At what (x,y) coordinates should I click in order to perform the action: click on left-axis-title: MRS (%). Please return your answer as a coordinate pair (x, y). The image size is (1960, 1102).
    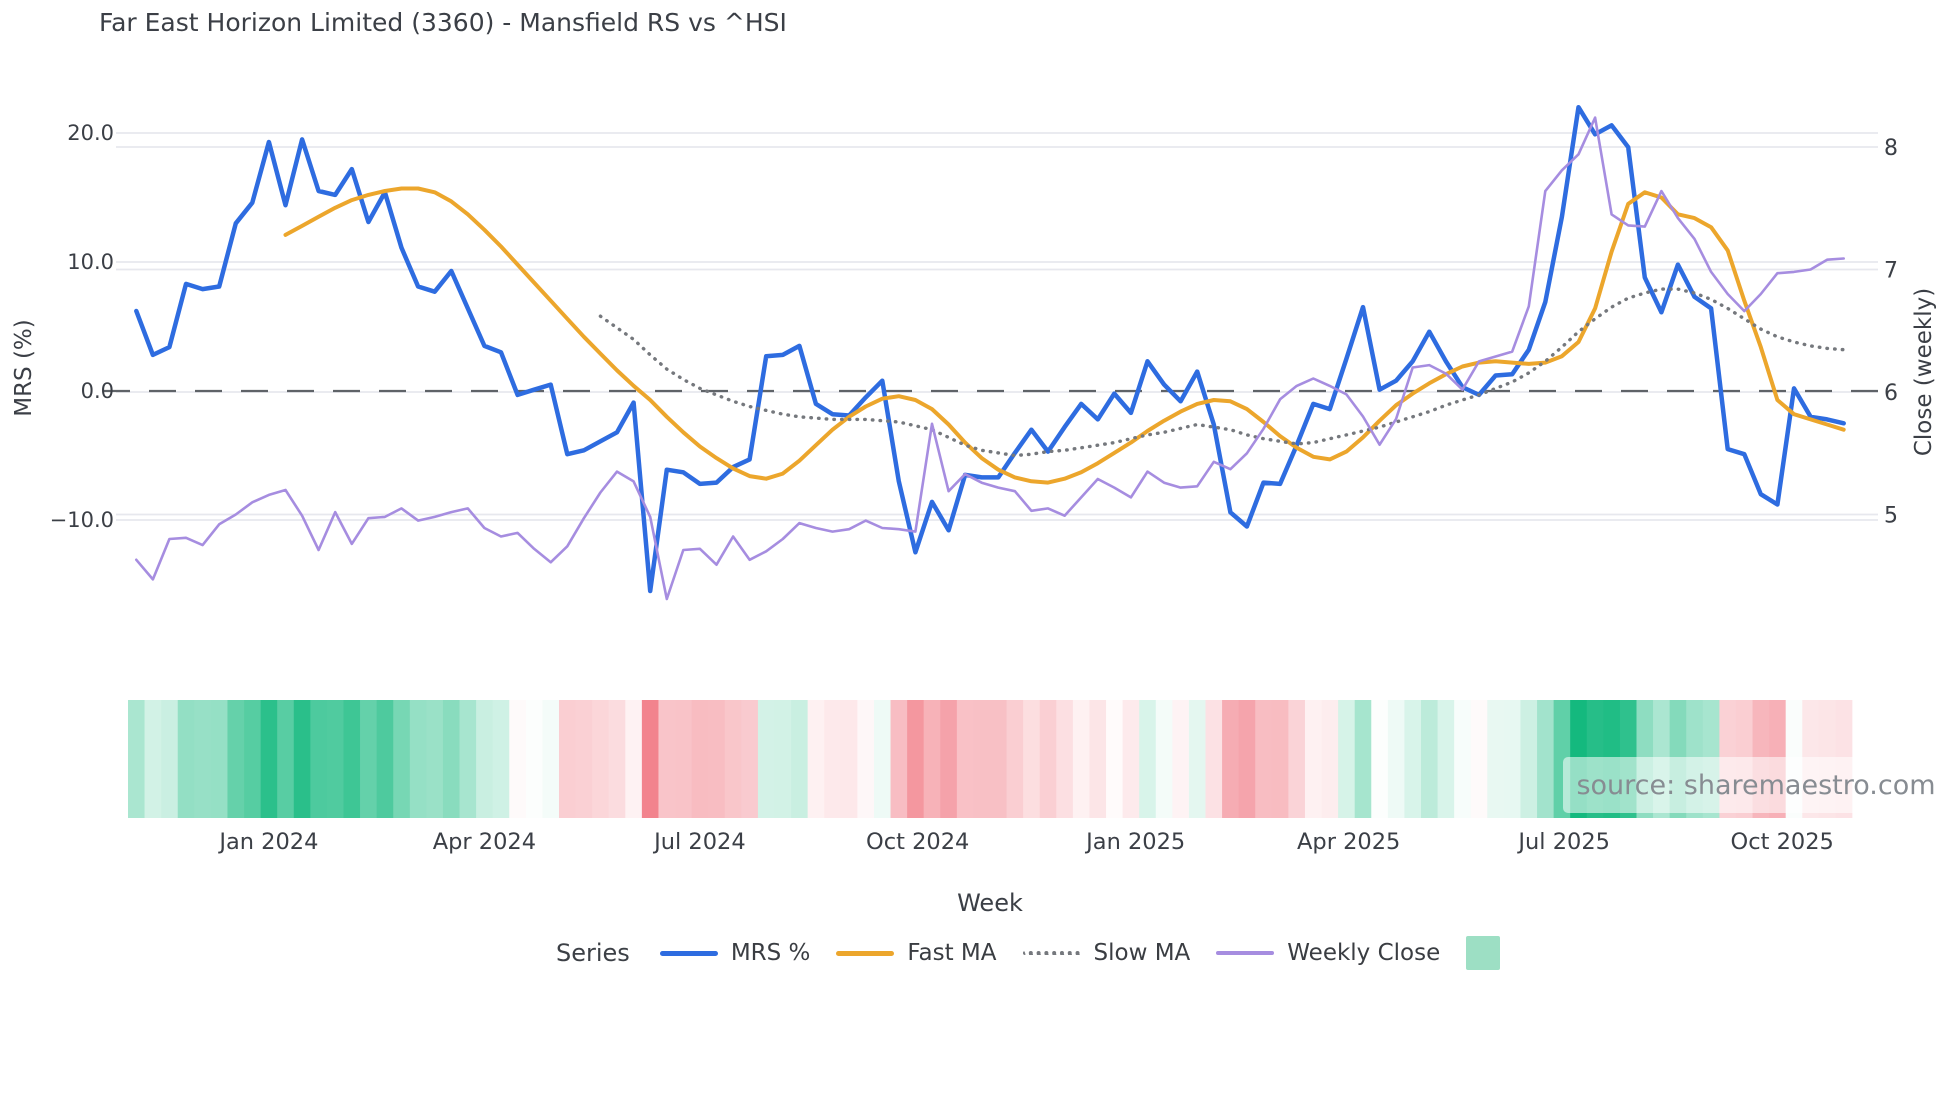
    Looking at the image, I should click on (24, 368).